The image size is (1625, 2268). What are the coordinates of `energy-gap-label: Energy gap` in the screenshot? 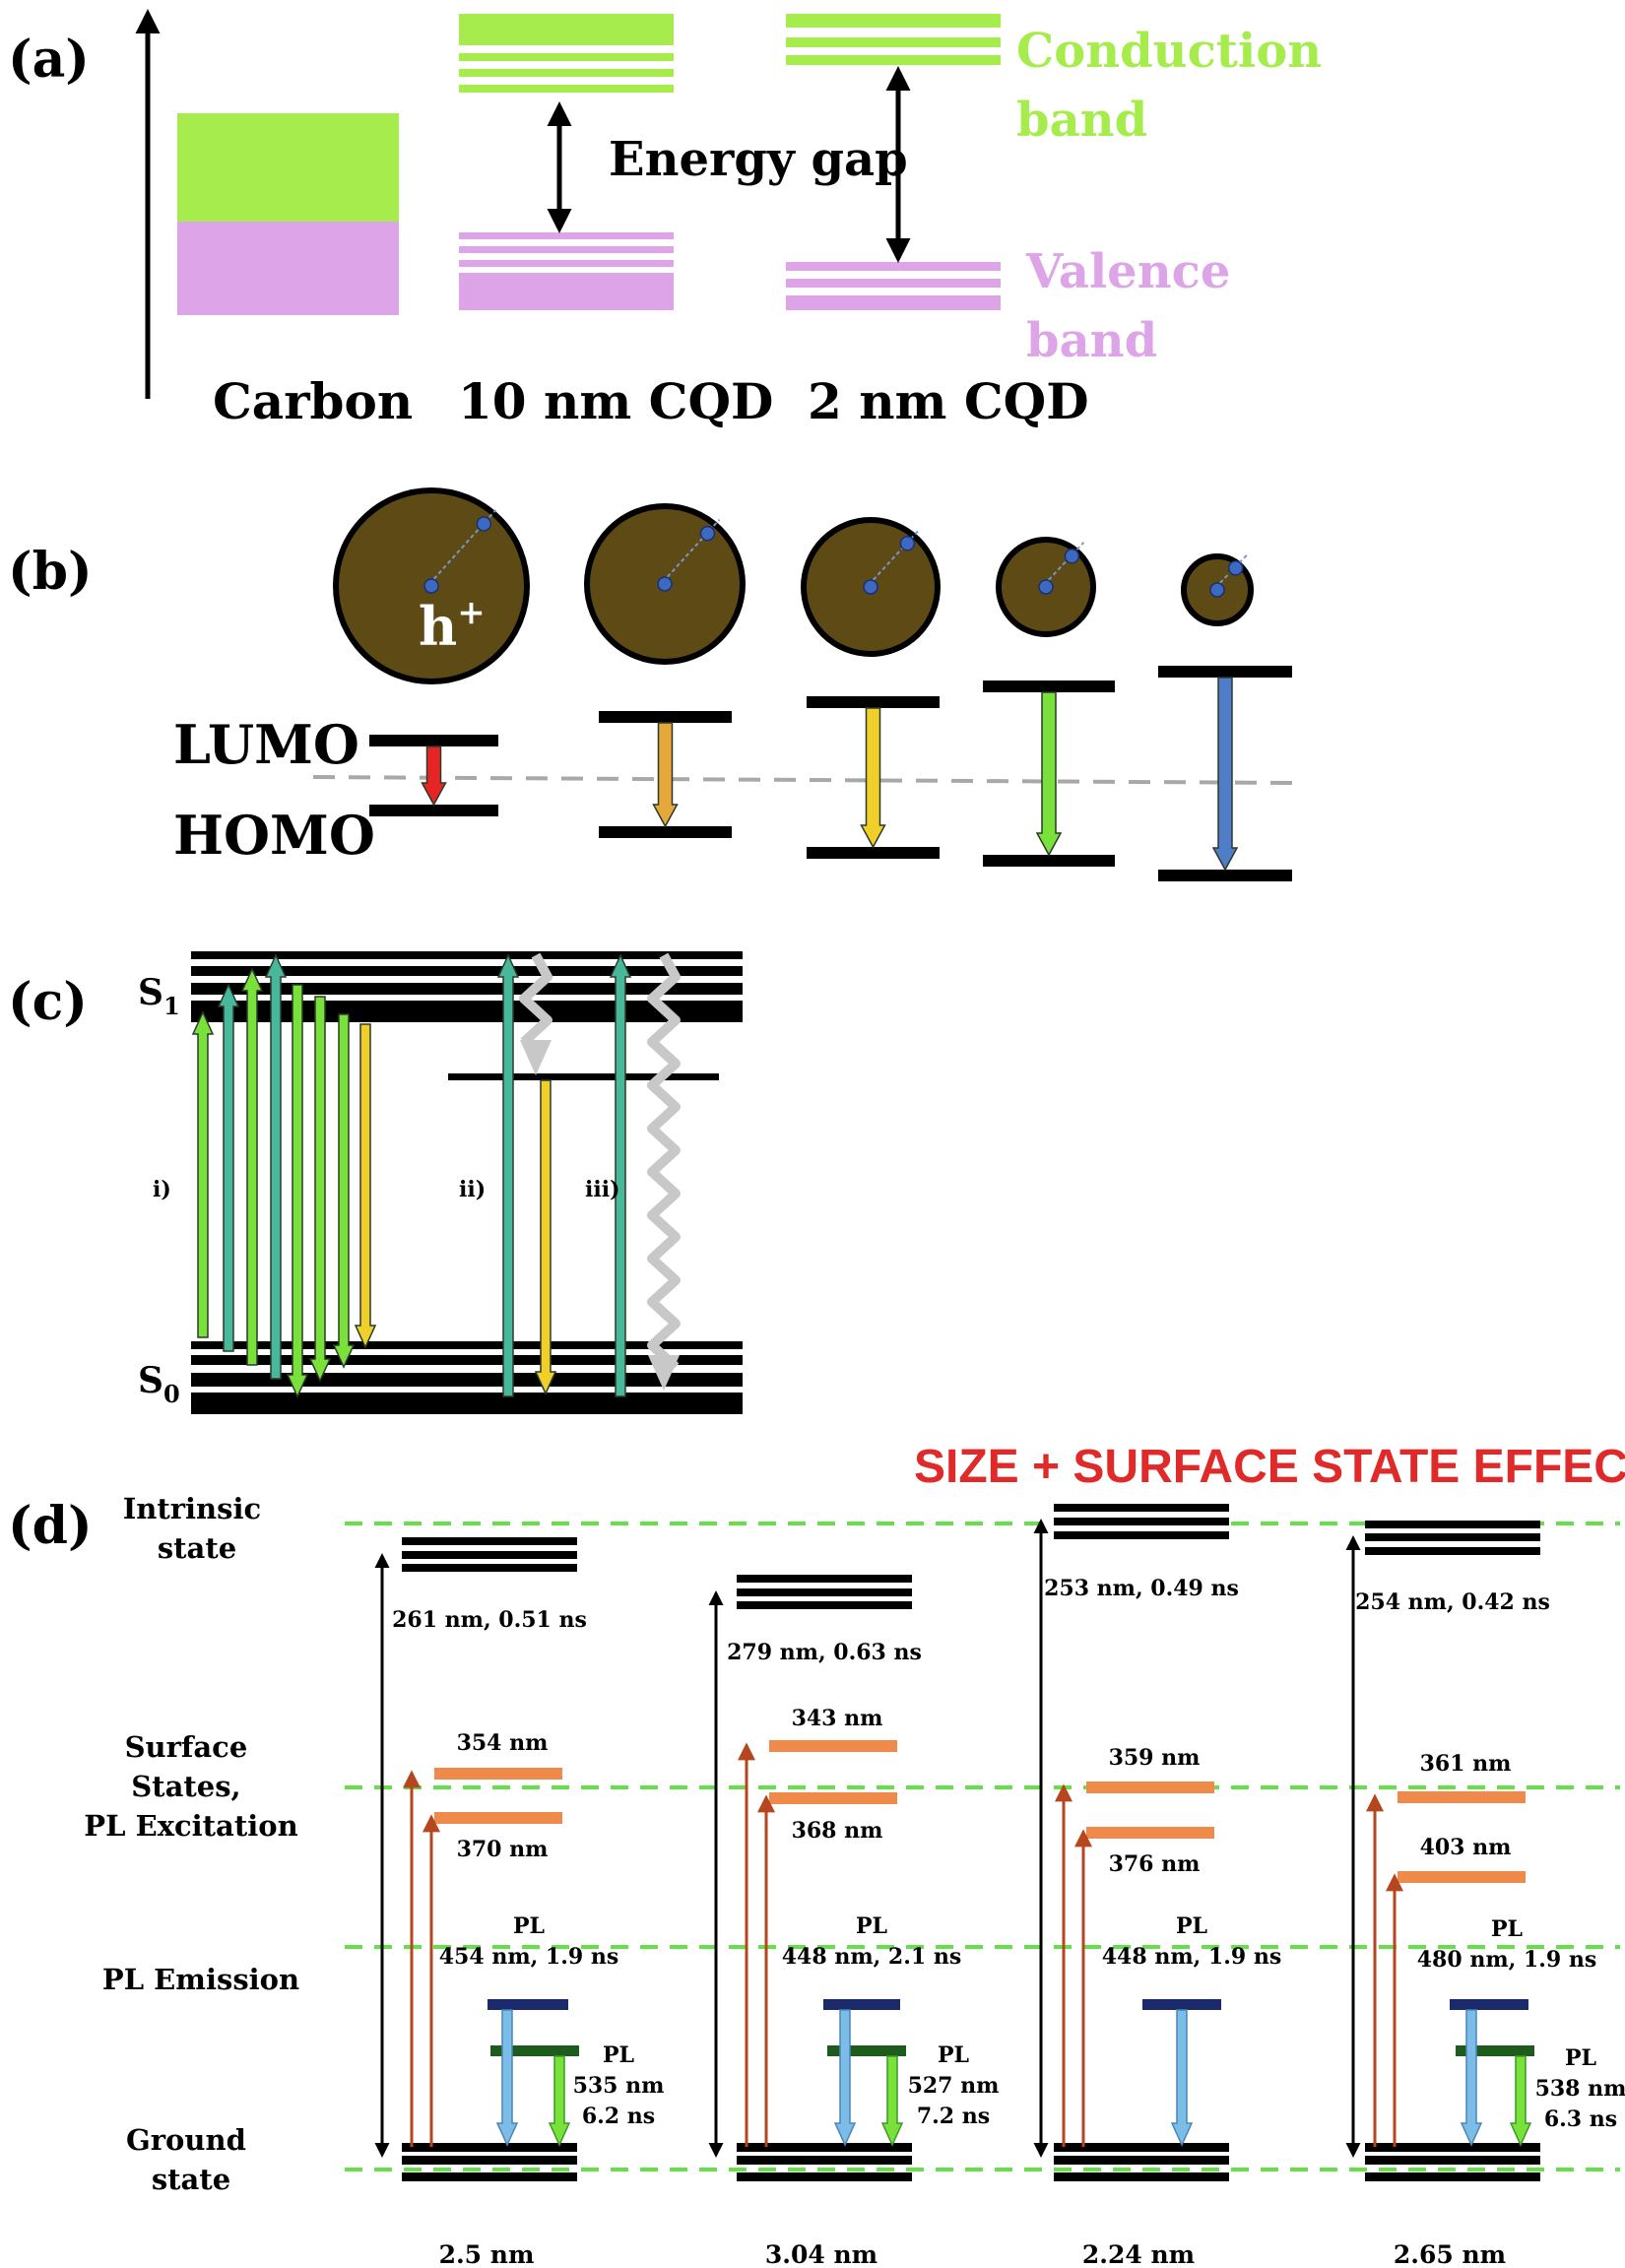 It's located at (758, 160).